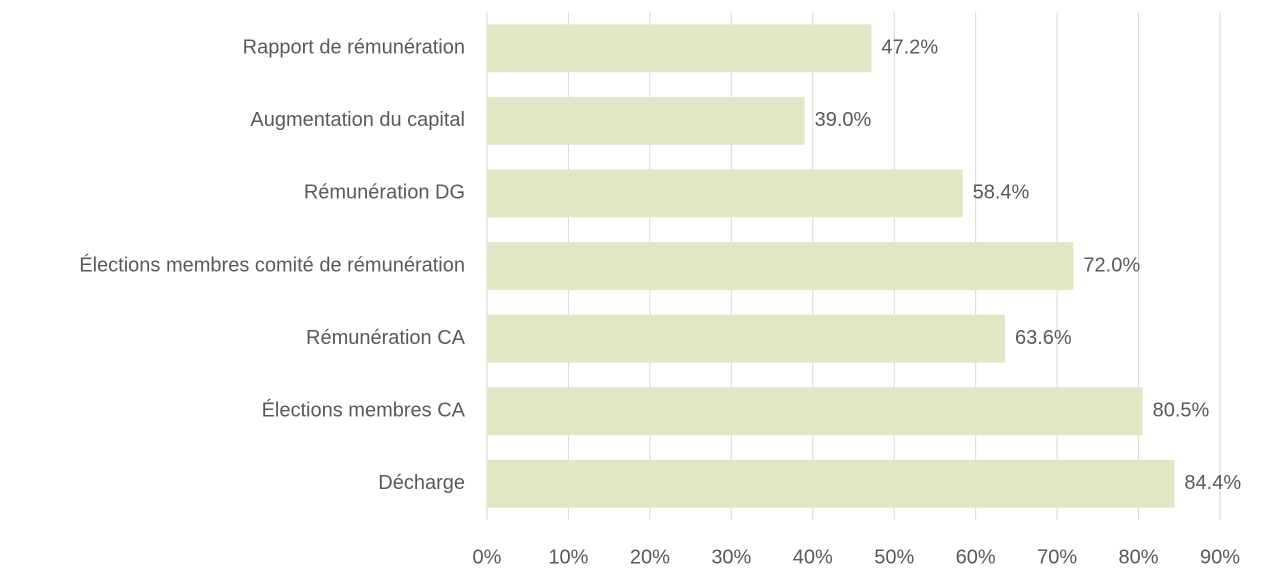 The height and width of the screenshot is (570, 1262). What do you see at coordinates (1111, 265) in the screenshot?
I see `value-label: 72.0%` at bounding box center [1111, 265].